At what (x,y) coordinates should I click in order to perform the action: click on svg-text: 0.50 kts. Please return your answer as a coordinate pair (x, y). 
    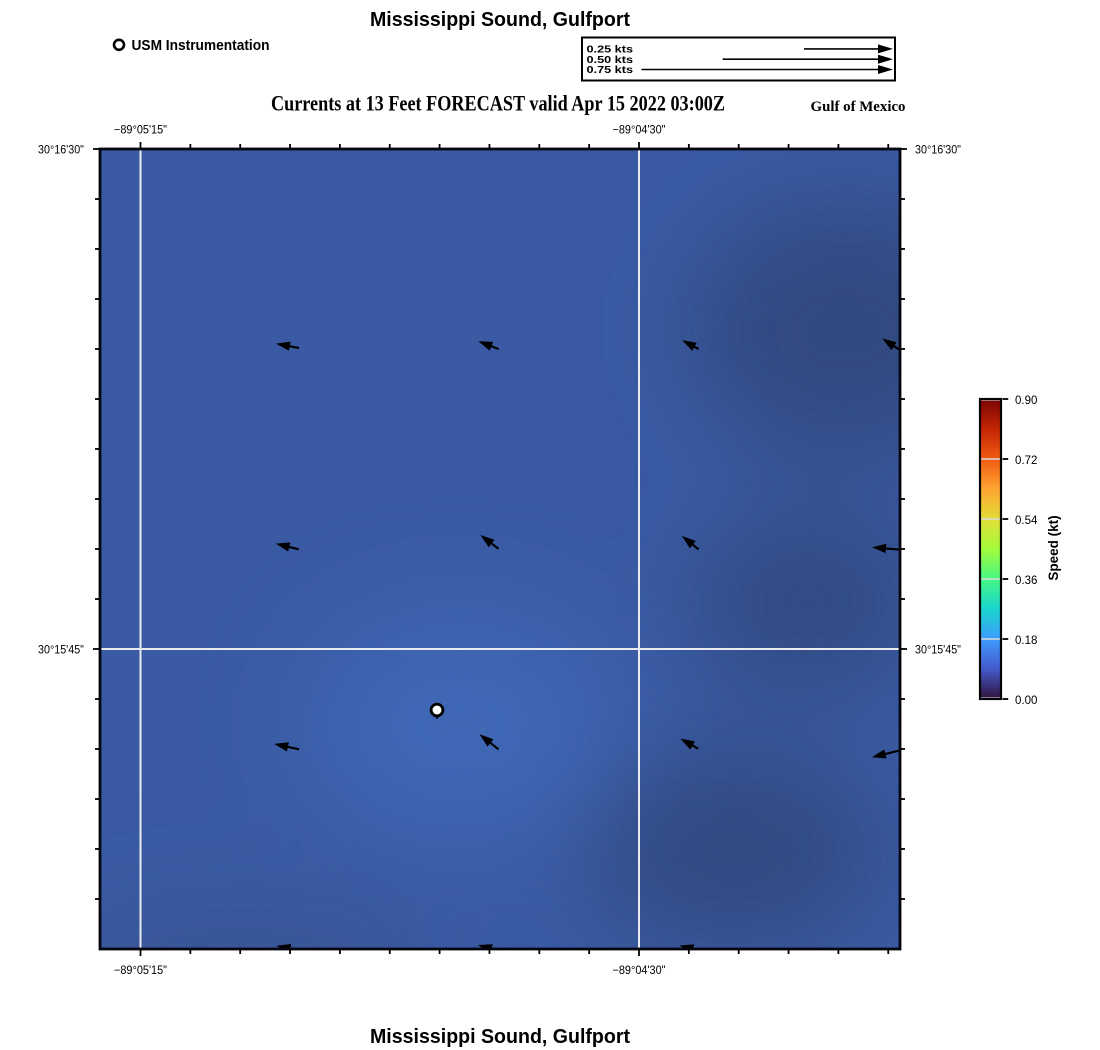
    Looking at the image, I should click on (610, 60).